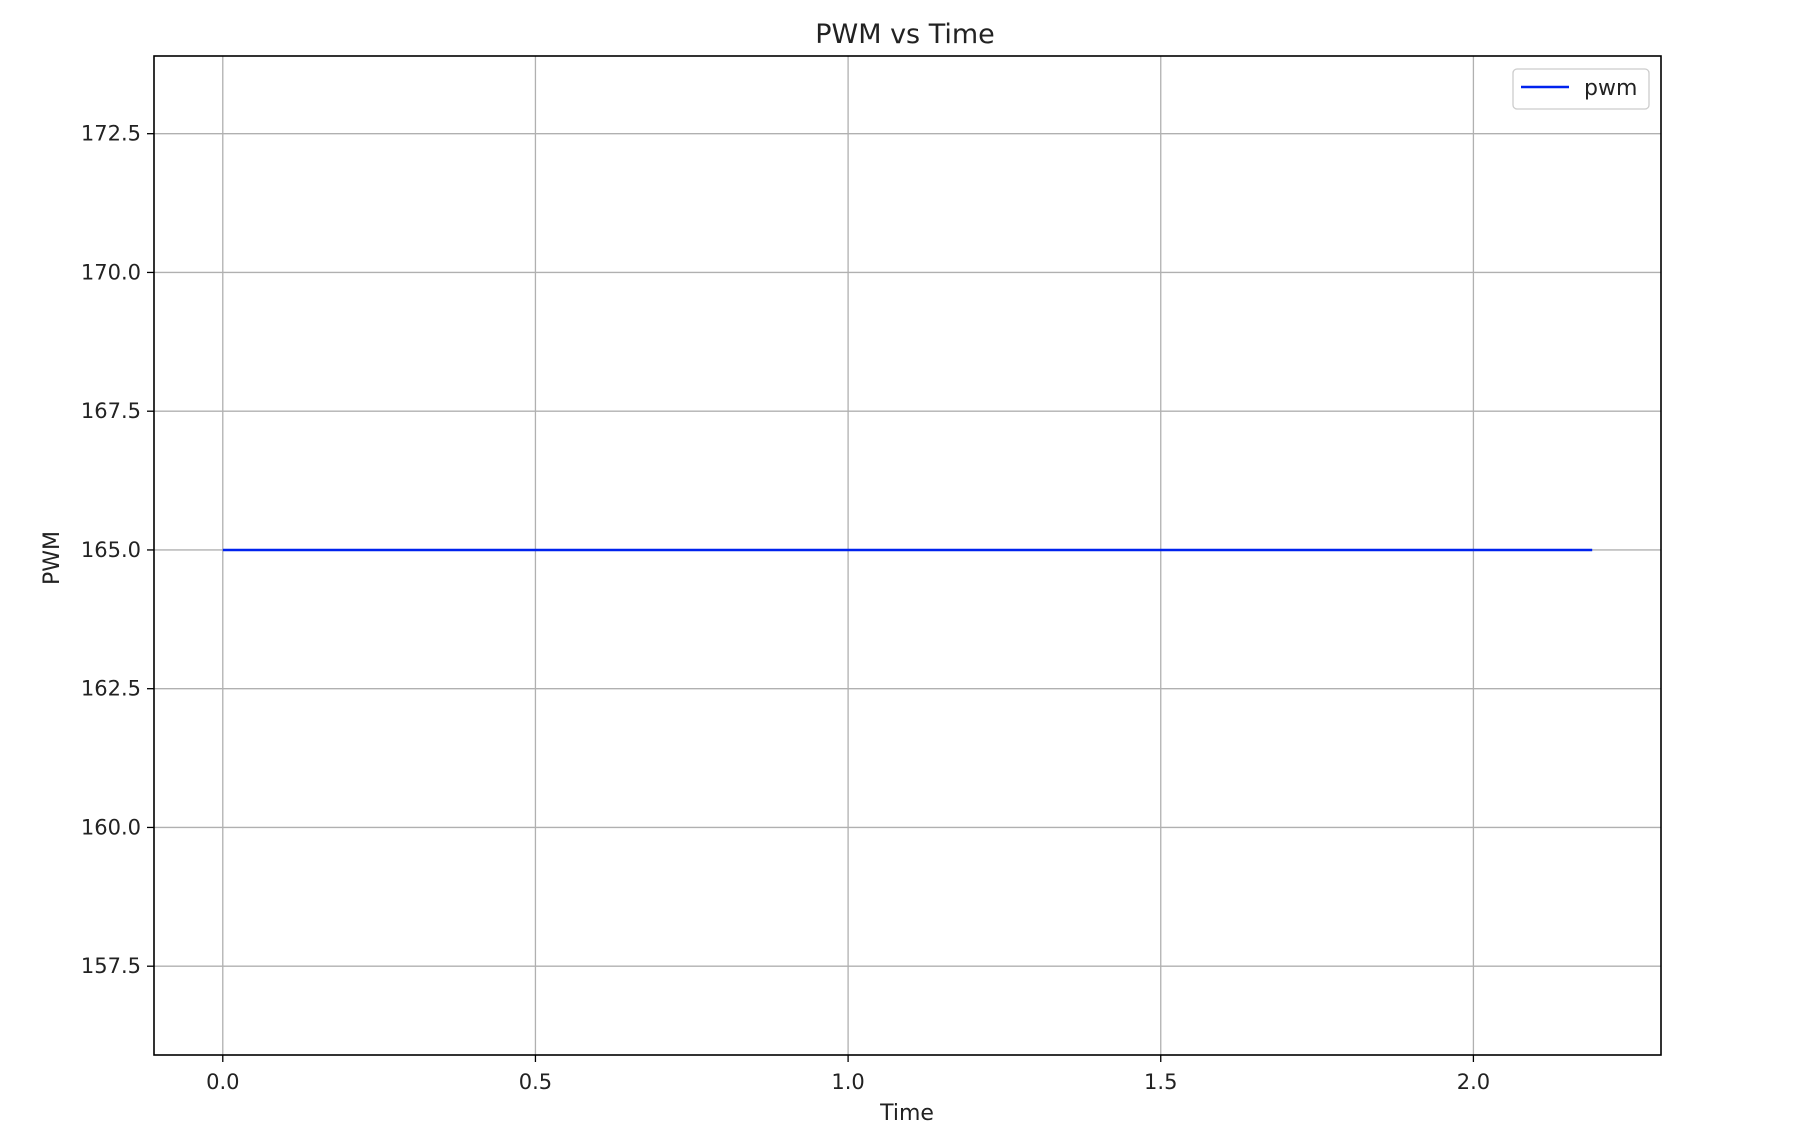  I want to click on y-tick-label: 167.5, so click(111, 411).